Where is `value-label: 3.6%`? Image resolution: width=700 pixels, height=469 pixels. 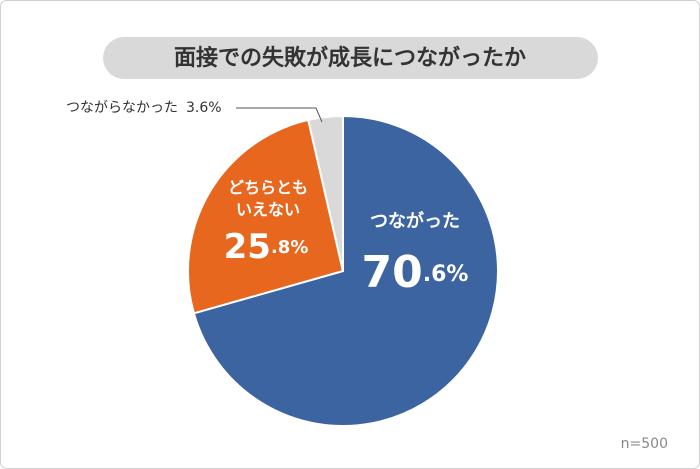
value-label: 3.6% is located at coordinates (204, 108).